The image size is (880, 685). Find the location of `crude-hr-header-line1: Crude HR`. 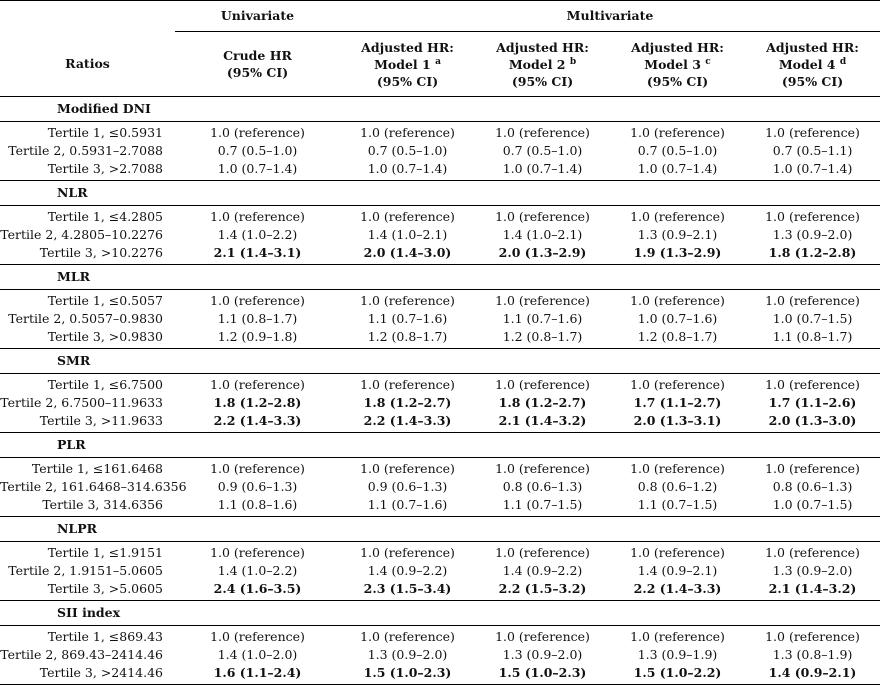

crude-hr-header-line1: Crude HR is located at coordinates (257, 55).